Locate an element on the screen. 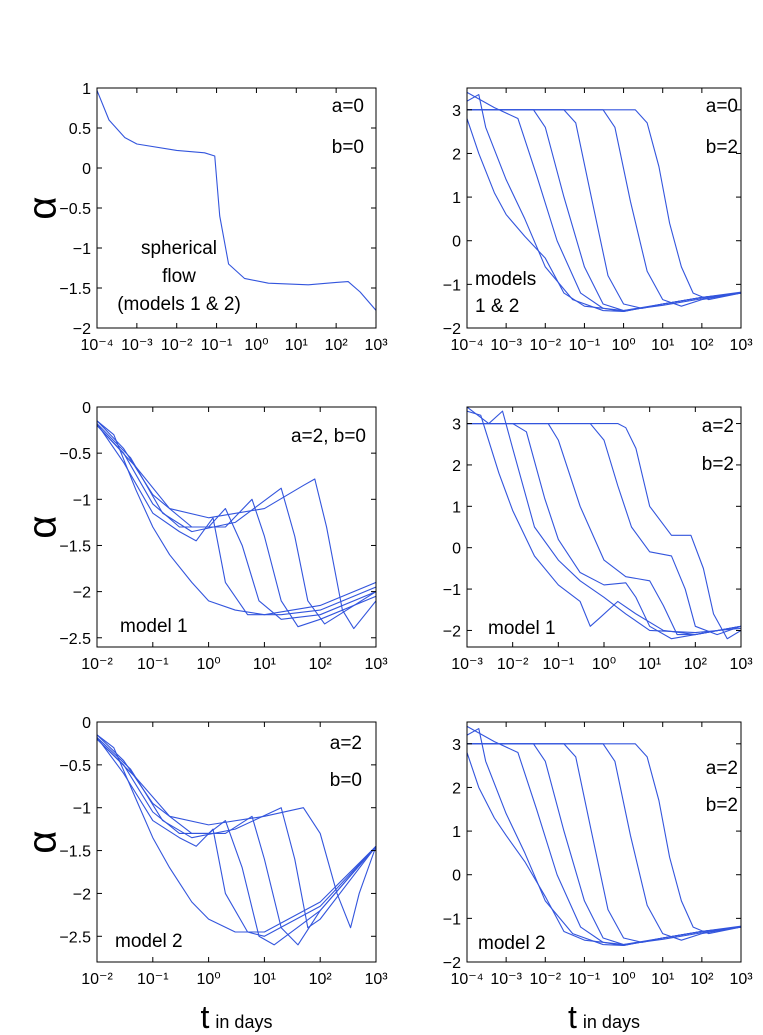  y-axis-label: α is located at coordinates (43, 841).